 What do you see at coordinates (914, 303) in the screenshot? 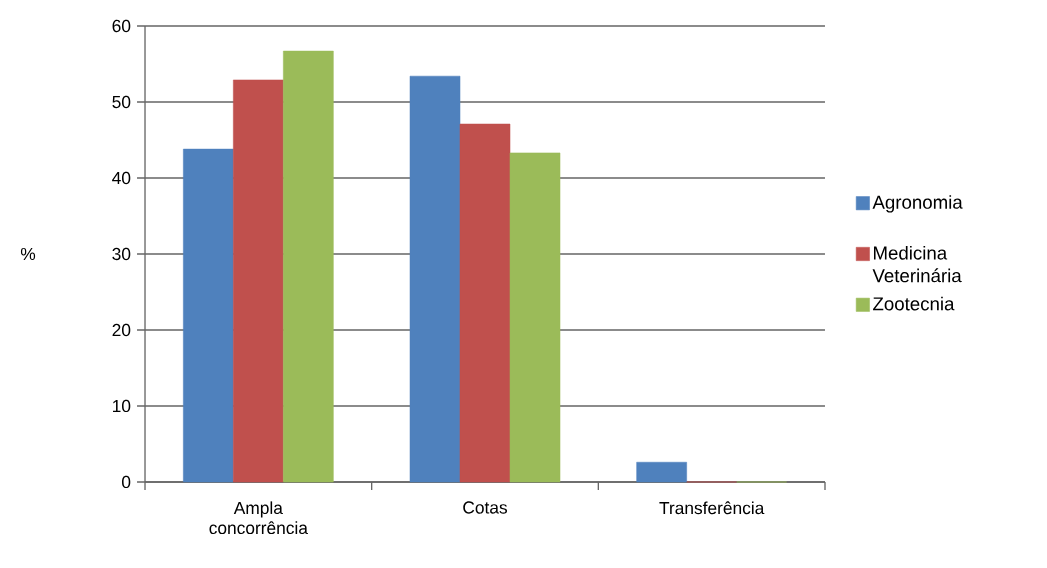
I see `legend-label: Zootecnia` at bounding box center [914, 303].